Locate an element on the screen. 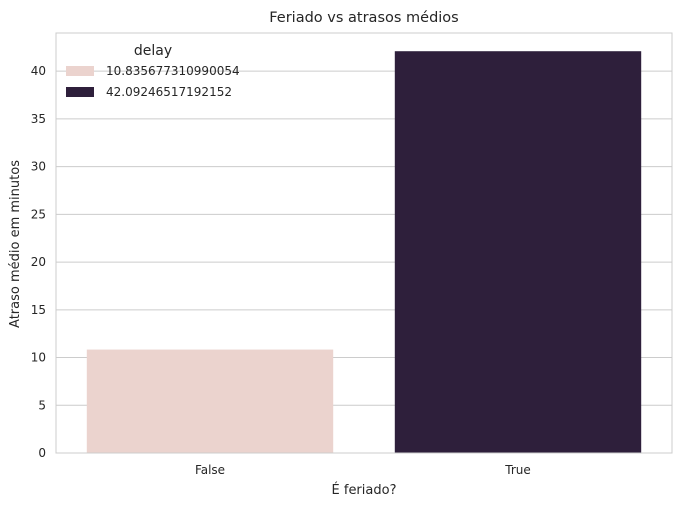 This screenshot has height=507, width=684. bar is located at coordinates (210, 401).